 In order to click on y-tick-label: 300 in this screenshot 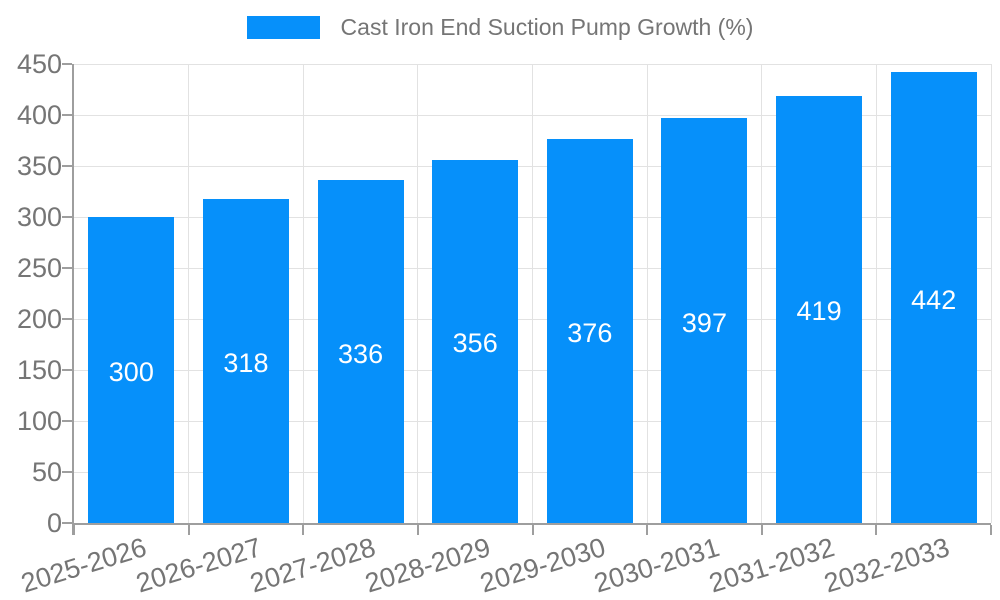, I will do `click(39, 217)`.